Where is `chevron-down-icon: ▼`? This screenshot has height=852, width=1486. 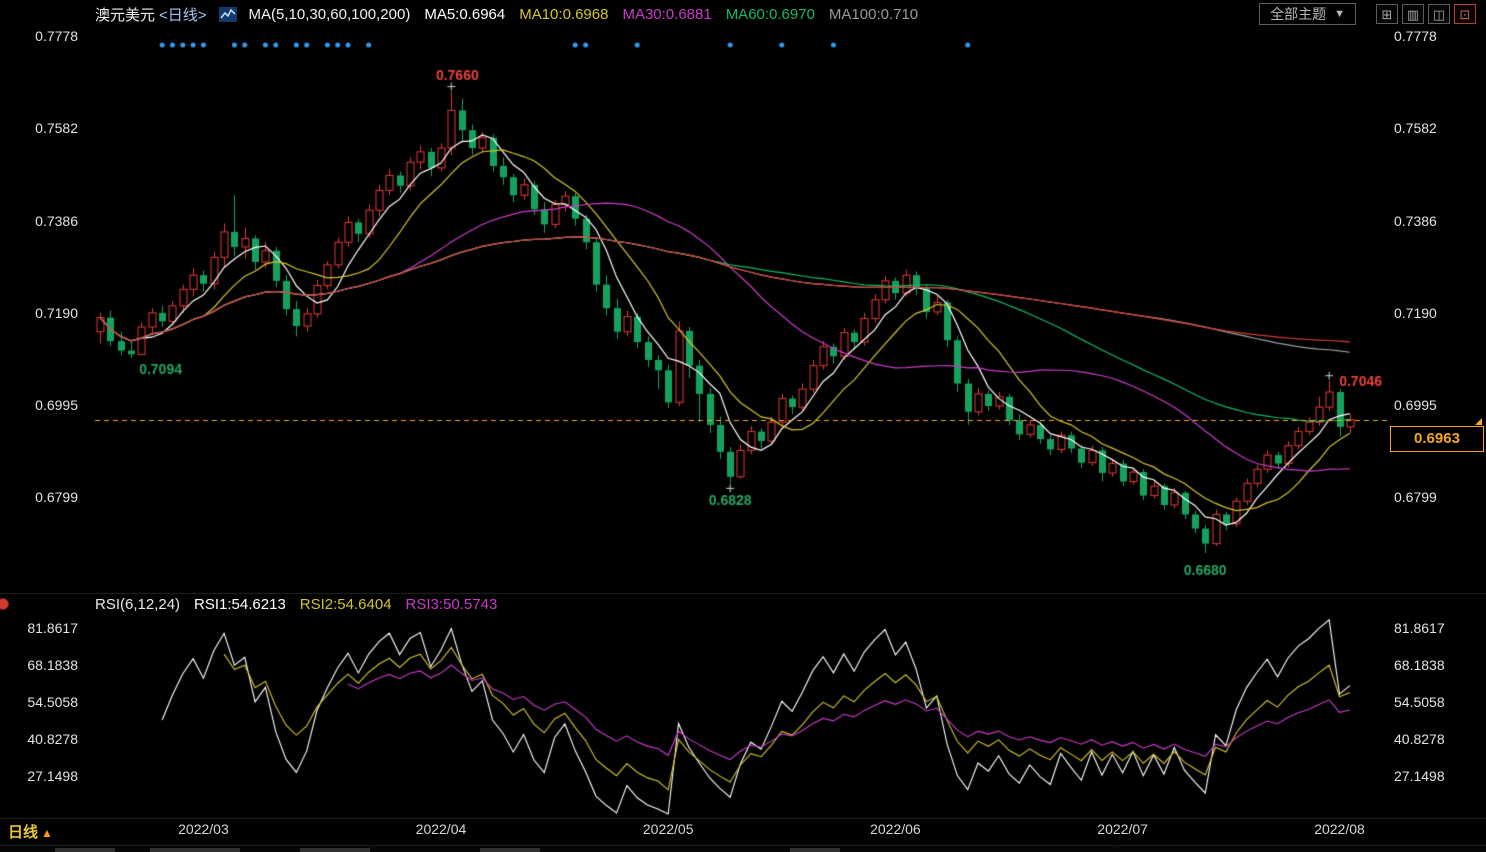 chevron-down-icon: ▼ is located at coordinates (1339, 13).